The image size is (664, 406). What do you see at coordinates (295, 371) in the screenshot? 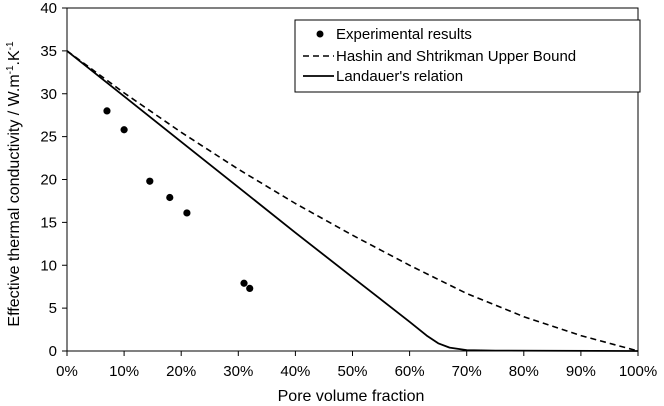
I see `x-tick-label: 40%` at bounding box center [295, 371].